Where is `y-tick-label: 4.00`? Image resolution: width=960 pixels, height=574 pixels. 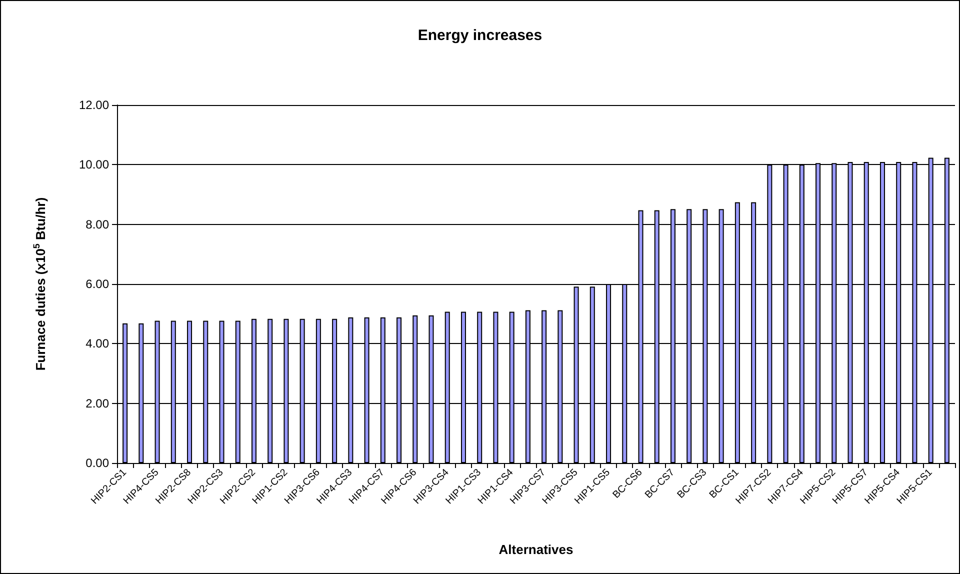 y-tick-label: 4.00 is located at coordinates (98, 343).